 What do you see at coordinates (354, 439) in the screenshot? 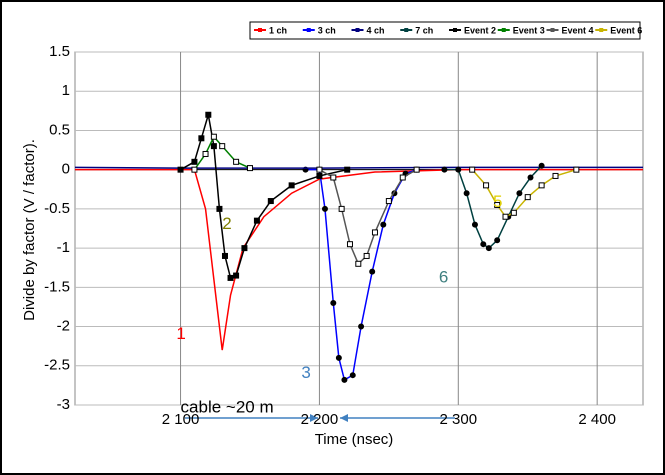
I see `x-axis-label: Time (nsec)` at bounding box center [354, 439].